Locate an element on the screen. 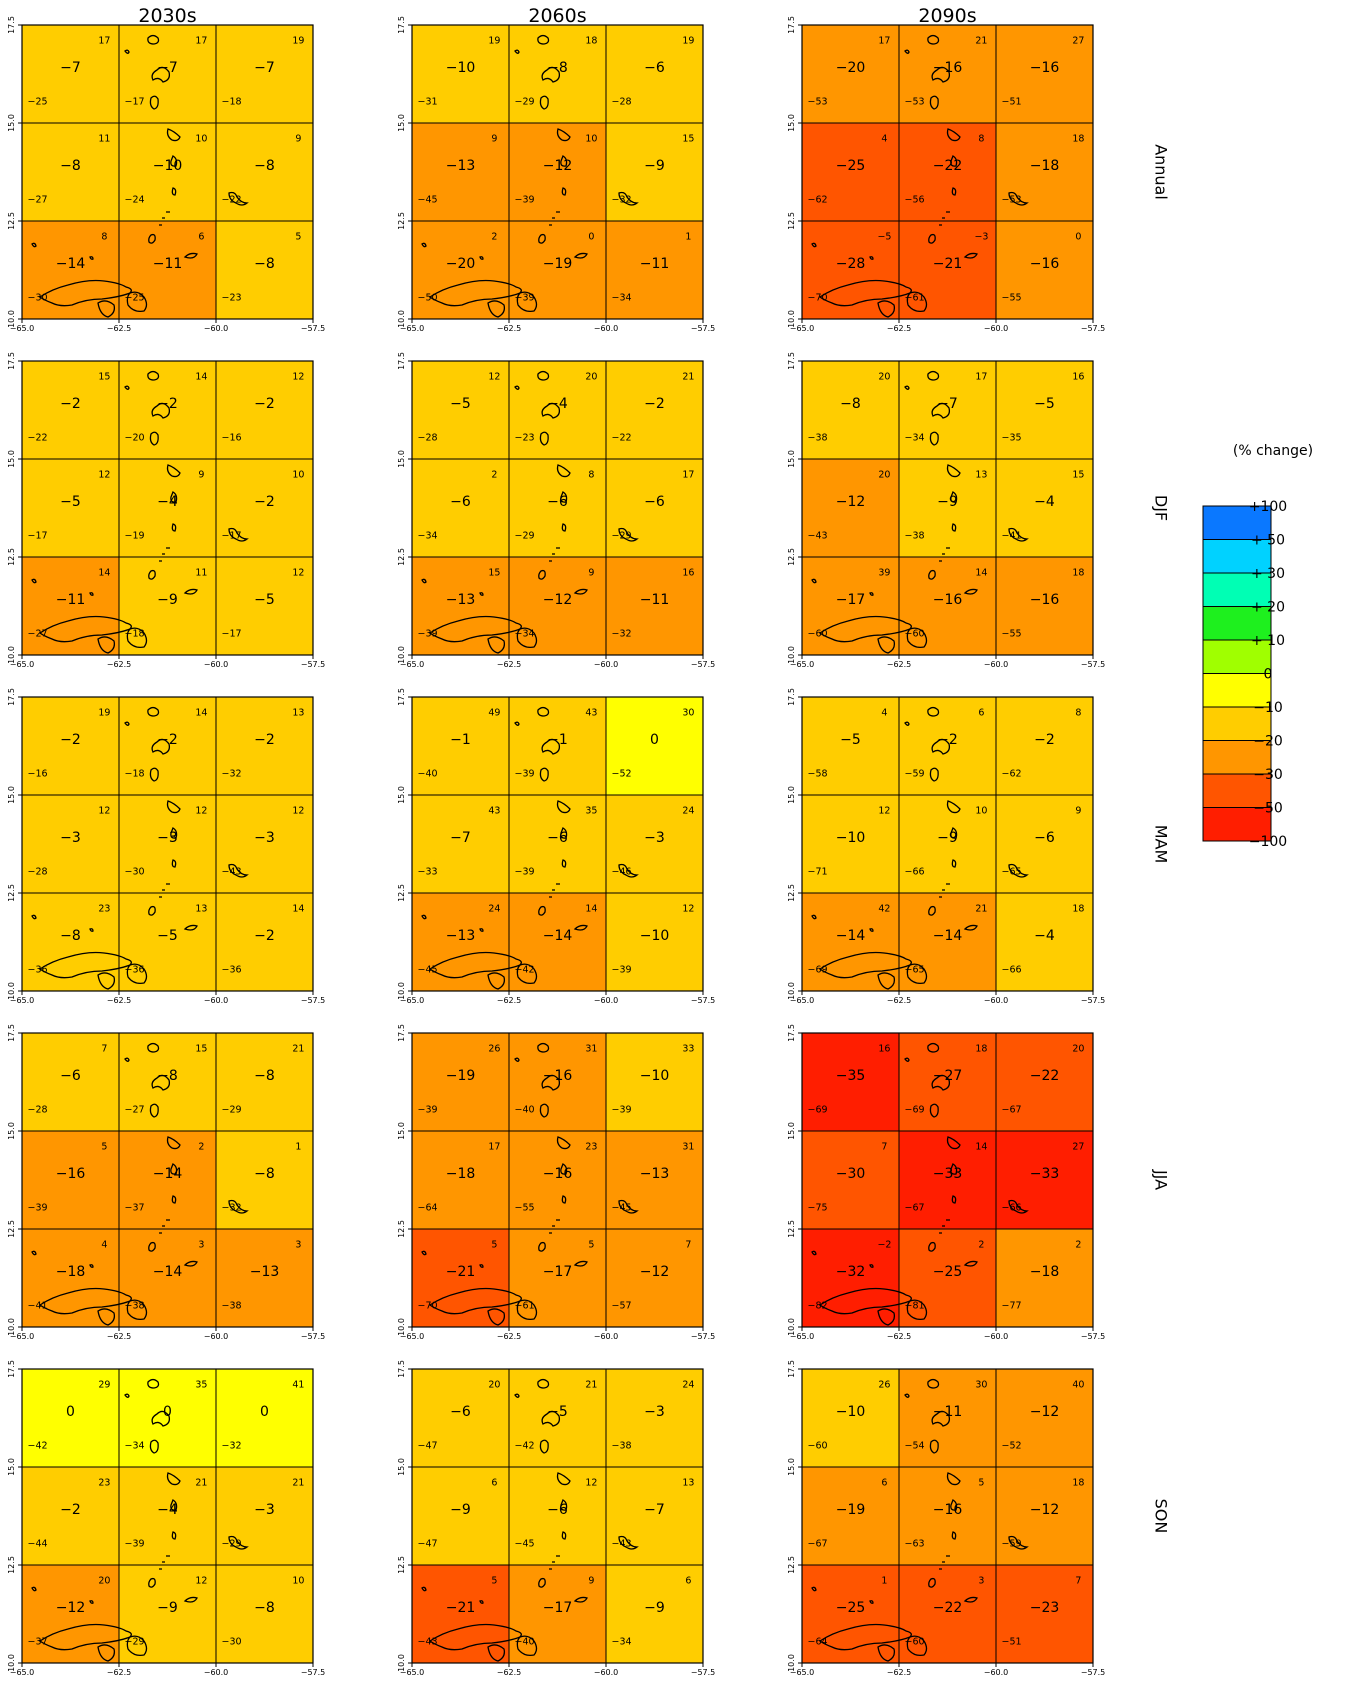 This screenshot has height=1681, width=1357. cell-max-label: 15 is located at coordinates (1078, 475).